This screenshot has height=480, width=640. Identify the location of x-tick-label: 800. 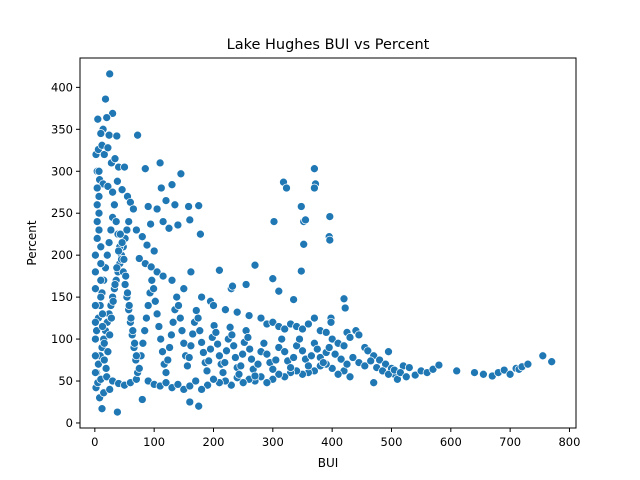
(569, 442).